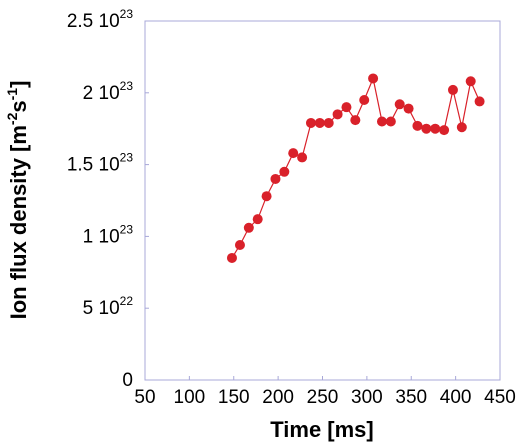 This screenshot has height=443, width=520. I want to click on x-tick-label-8: 450, so click(500, 397).